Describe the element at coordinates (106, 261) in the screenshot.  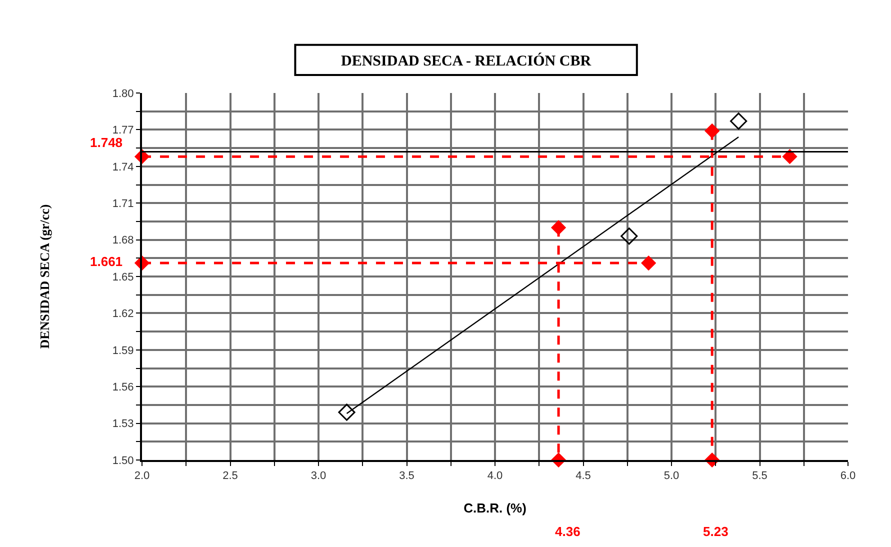
I see `text: 1.661` at that location.